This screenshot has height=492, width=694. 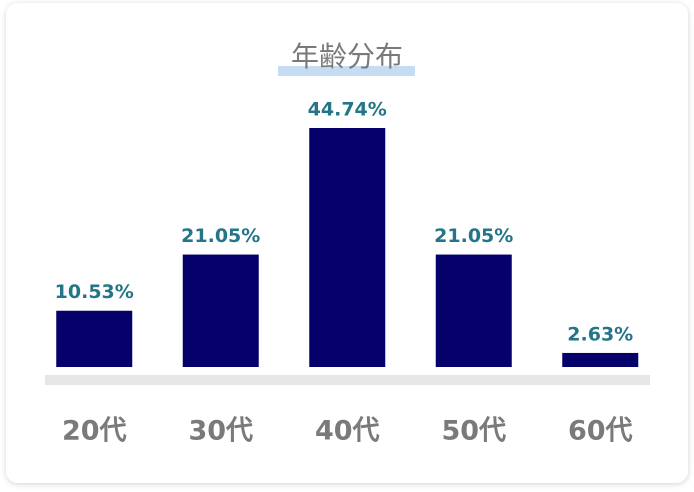 I want to click on value-label: 44.74%, so click(x=347, y=110).